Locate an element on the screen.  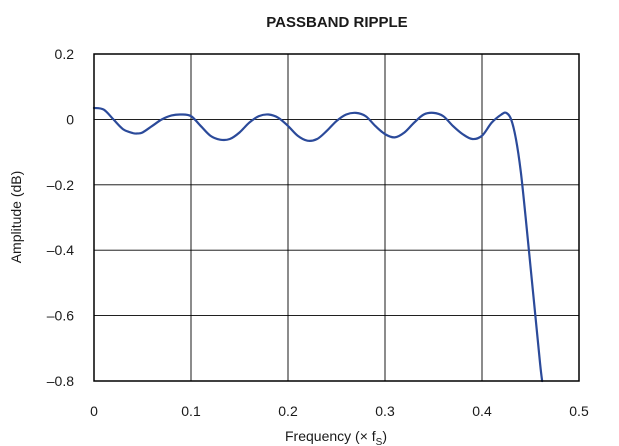
x-axis-label-subscript: S is located at coordinates (379, 441).